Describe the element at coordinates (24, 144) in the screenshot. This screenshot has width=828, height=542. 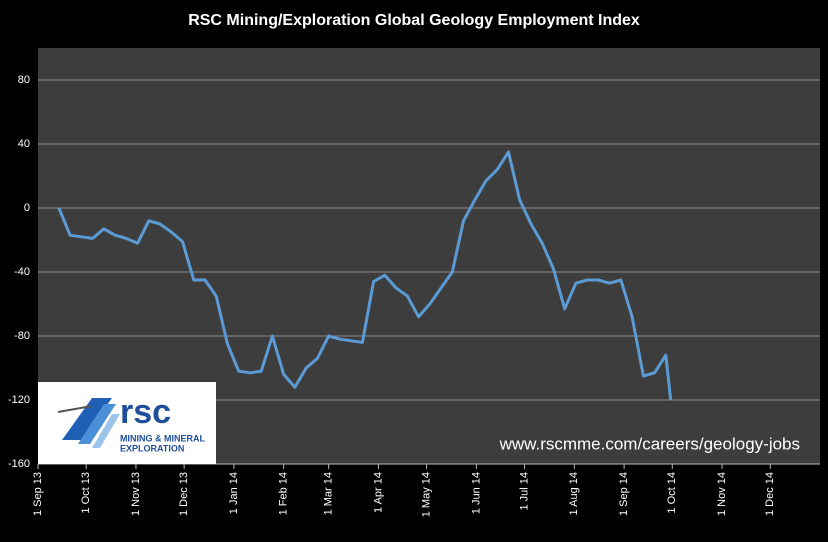
I see `y-tick-label: 40` at that location.